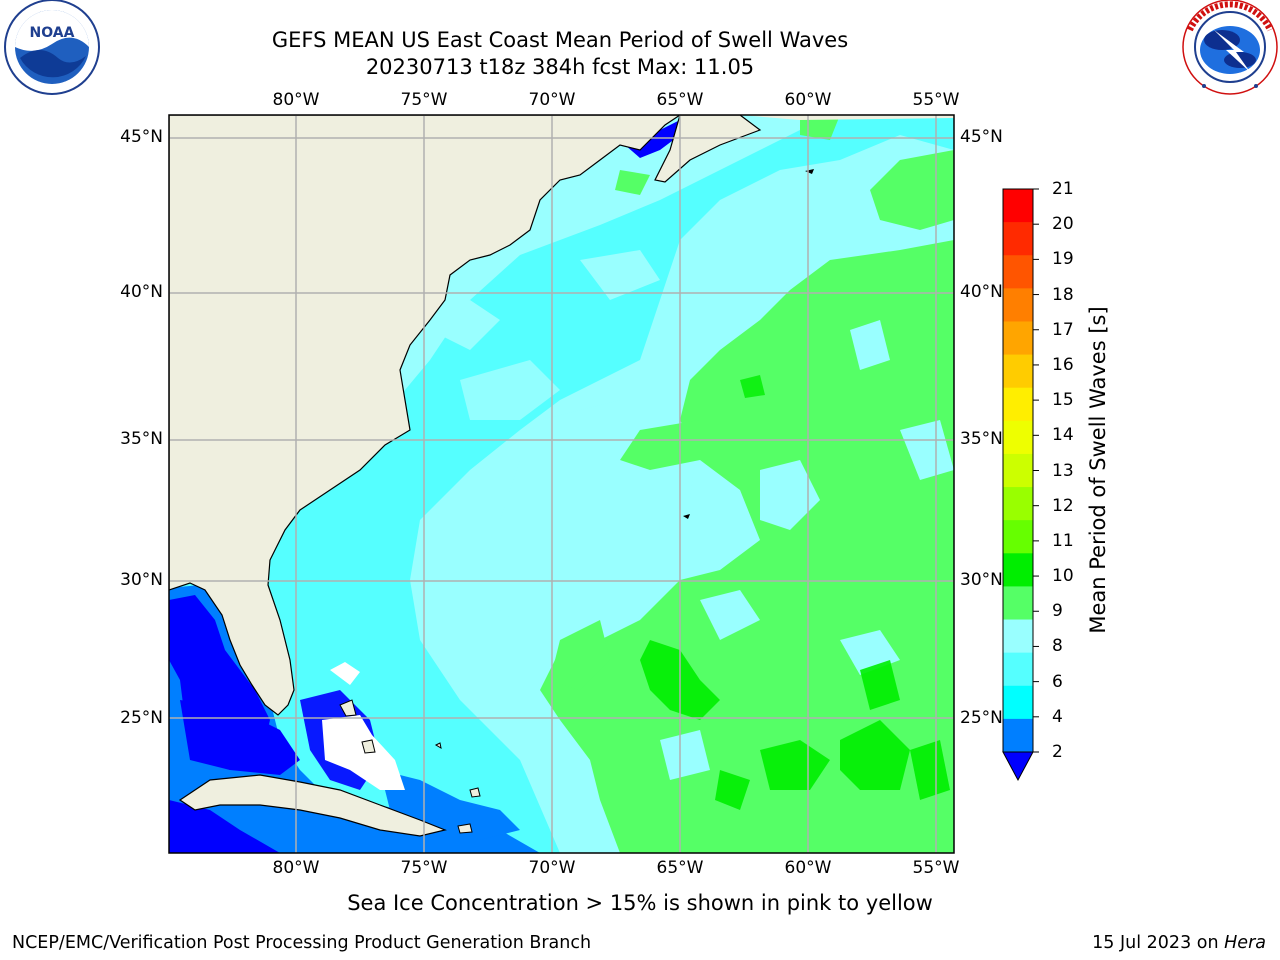 The height and width of the screenshot is (960, 1280). Describe the element at coordinates (936, 100) in the screenshot. I see `lon-label-top-55w: 55°W` at that location.